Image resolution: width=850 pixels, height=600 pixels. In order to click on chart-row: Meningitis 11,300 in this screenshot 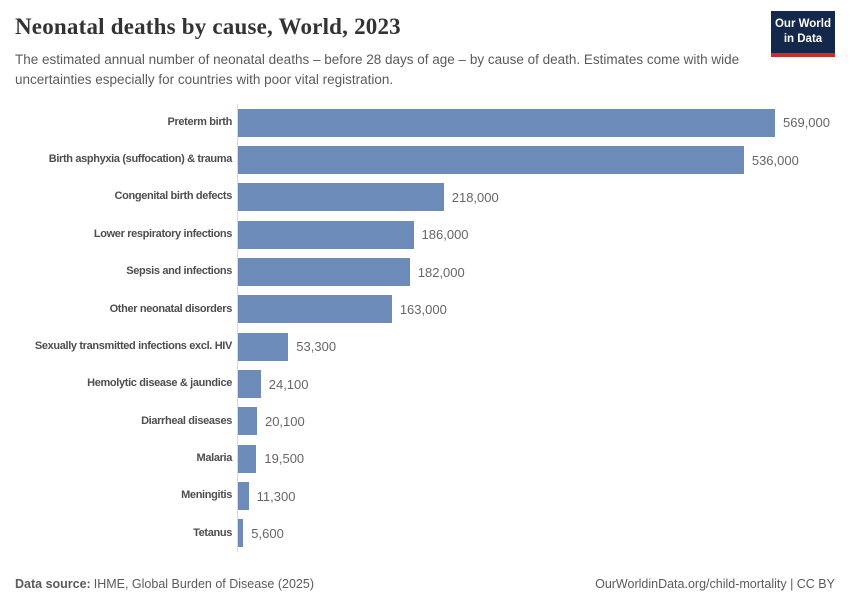, I will do `click(432, 496)`.